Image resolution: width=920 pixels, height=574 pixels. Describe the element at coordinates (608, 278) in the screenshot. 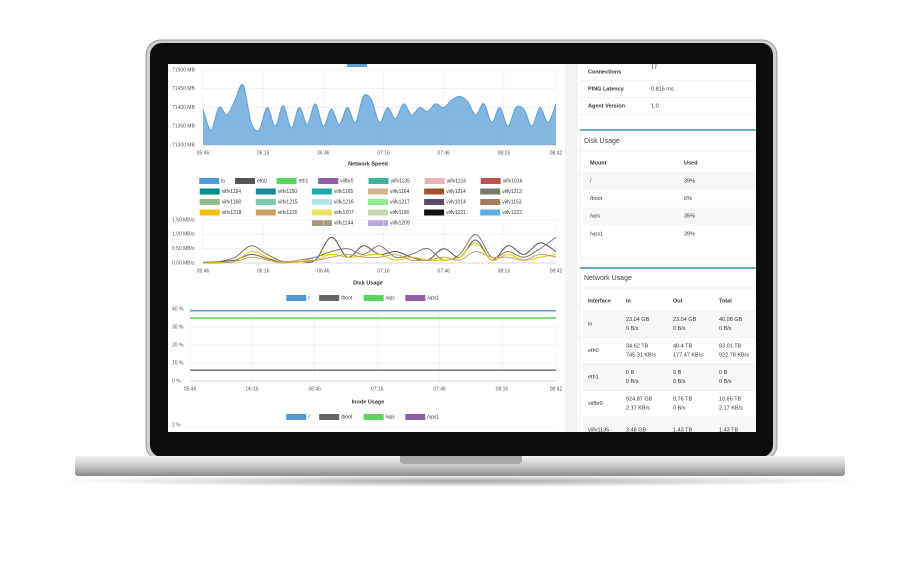

I see `panel-title: Network Usage` at that location.